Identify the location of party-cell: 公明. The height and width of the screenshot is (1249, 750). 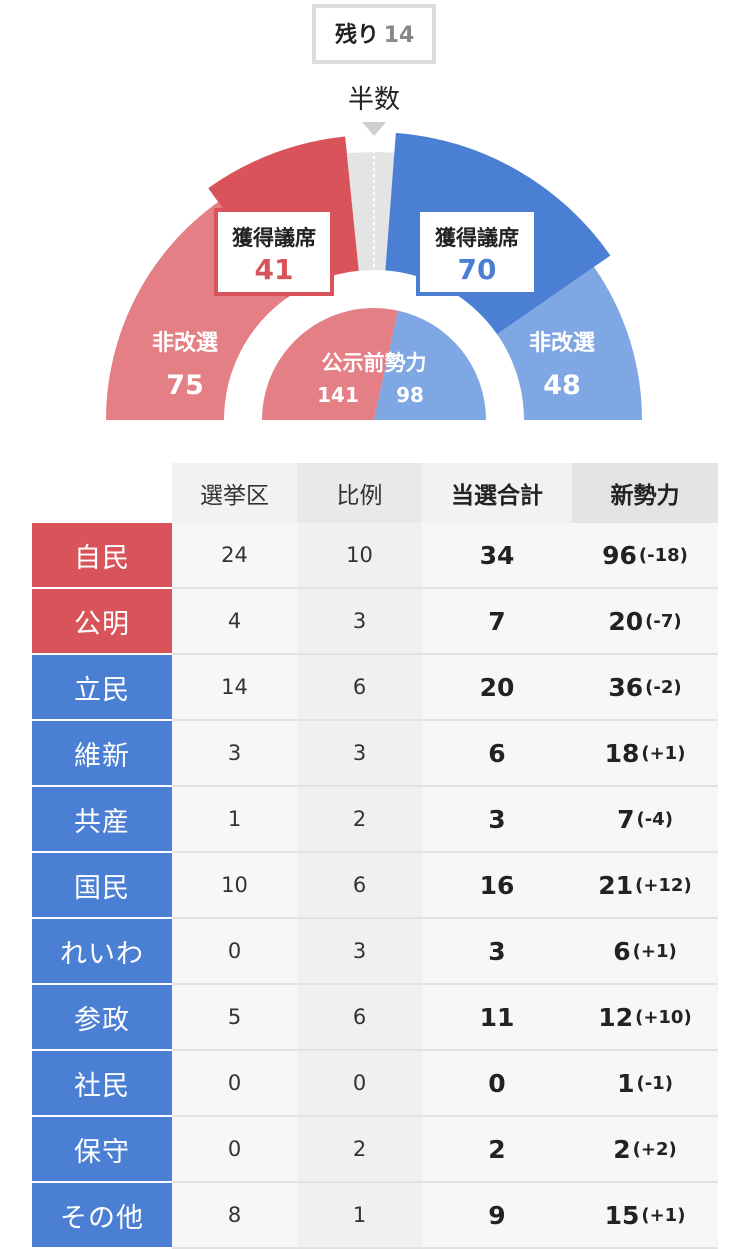
(102, 622).